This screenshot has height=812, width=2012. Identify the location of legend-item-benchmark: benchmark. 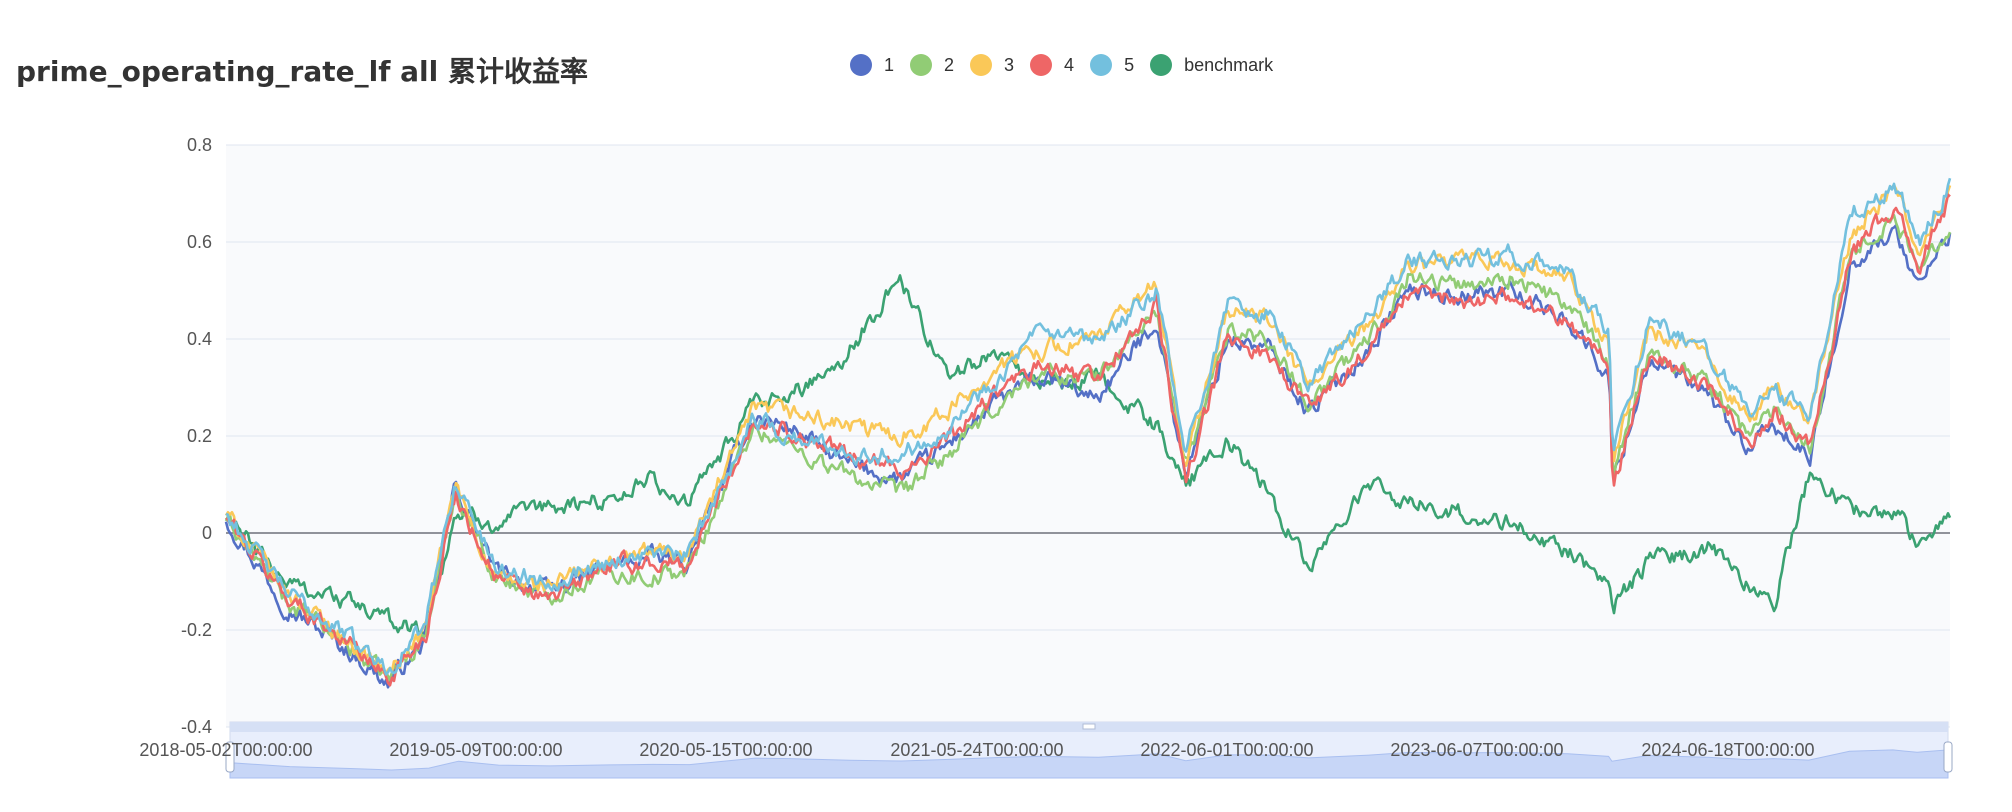
(1211, 65).